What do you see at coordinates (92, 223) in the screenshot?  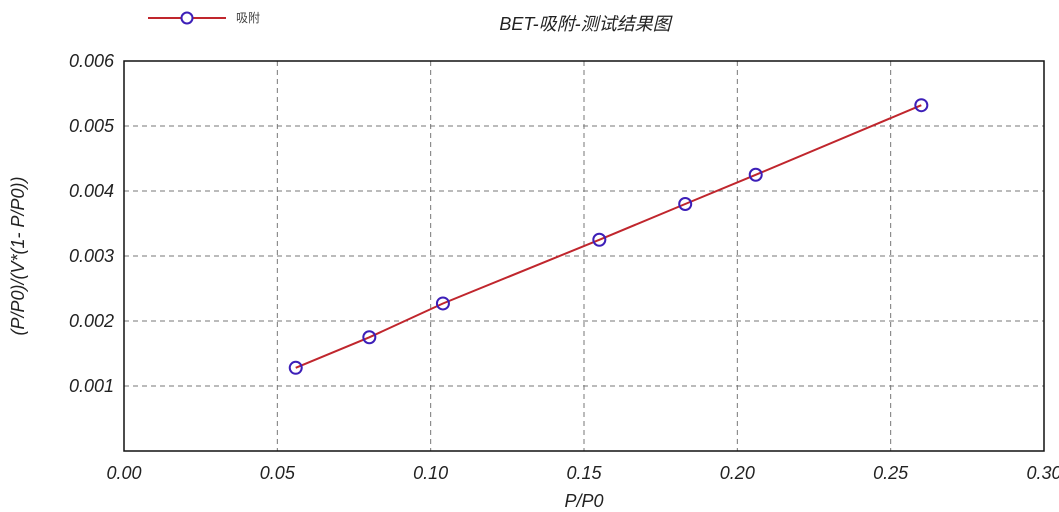 I see `y-tick-labels: 0.001 0.002 0.003 0.004 0.005 0.006` at bounding box center [92, 223].